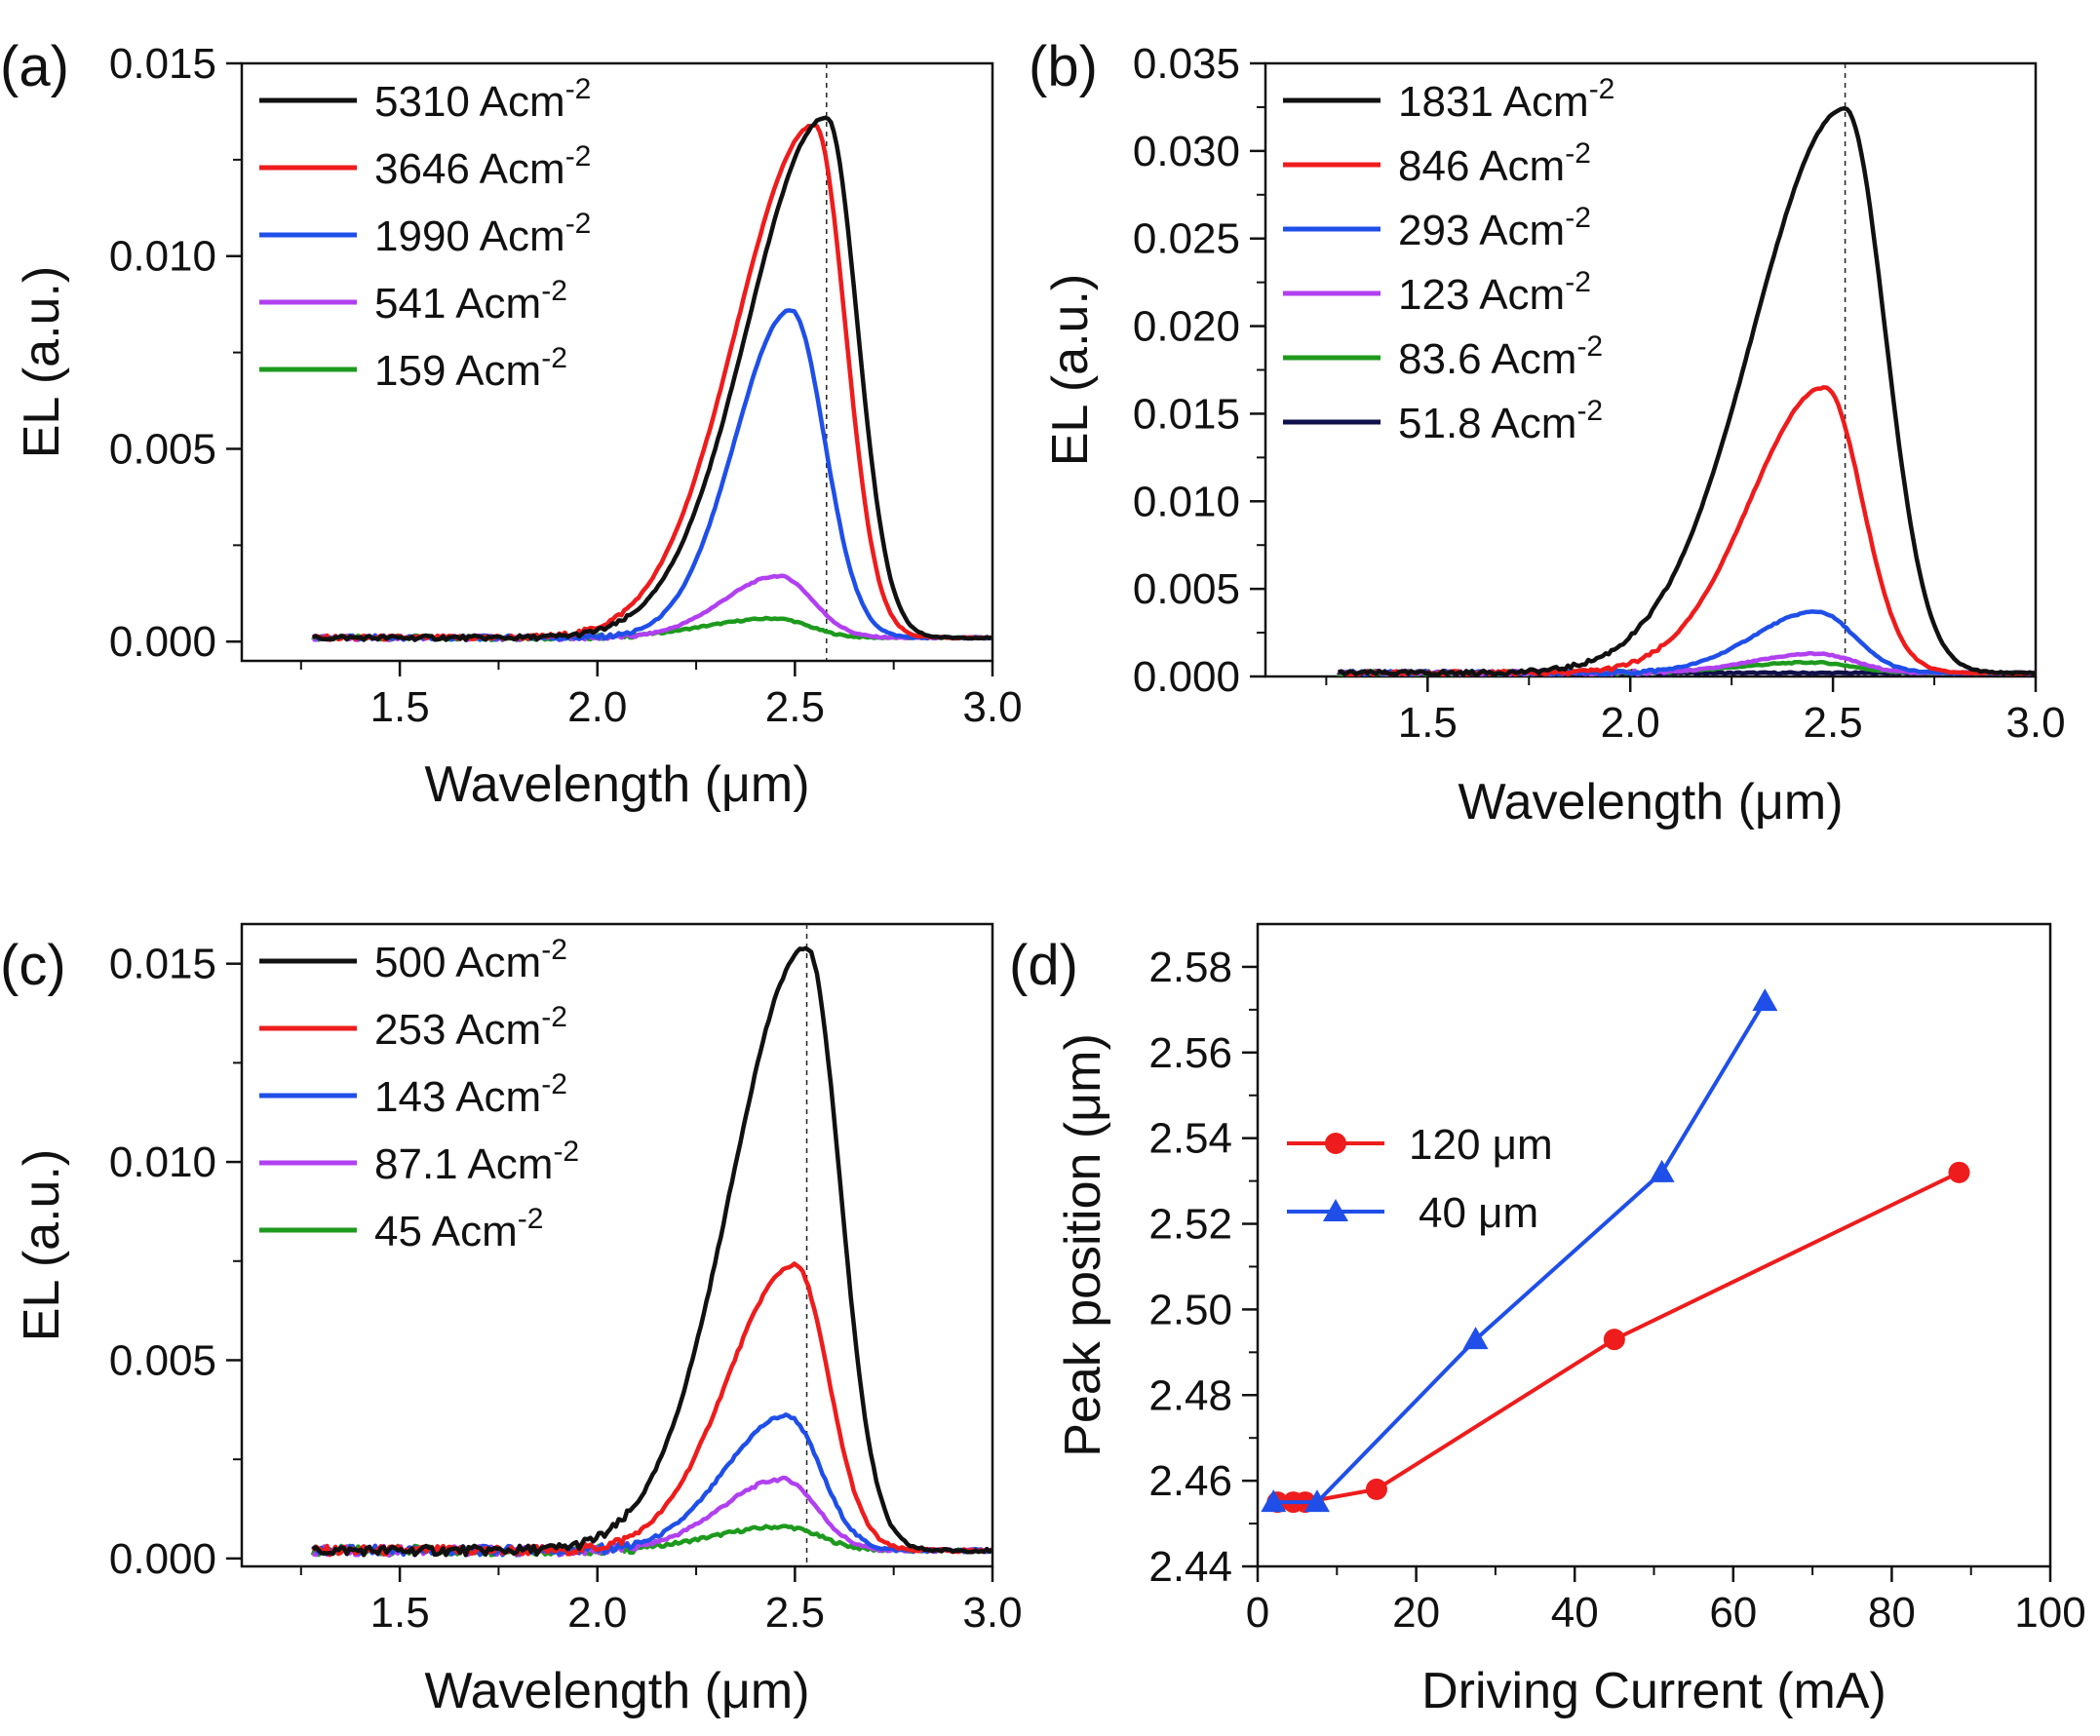  I want to click on y-tick-label: 2.52, so click(1190, 1225).